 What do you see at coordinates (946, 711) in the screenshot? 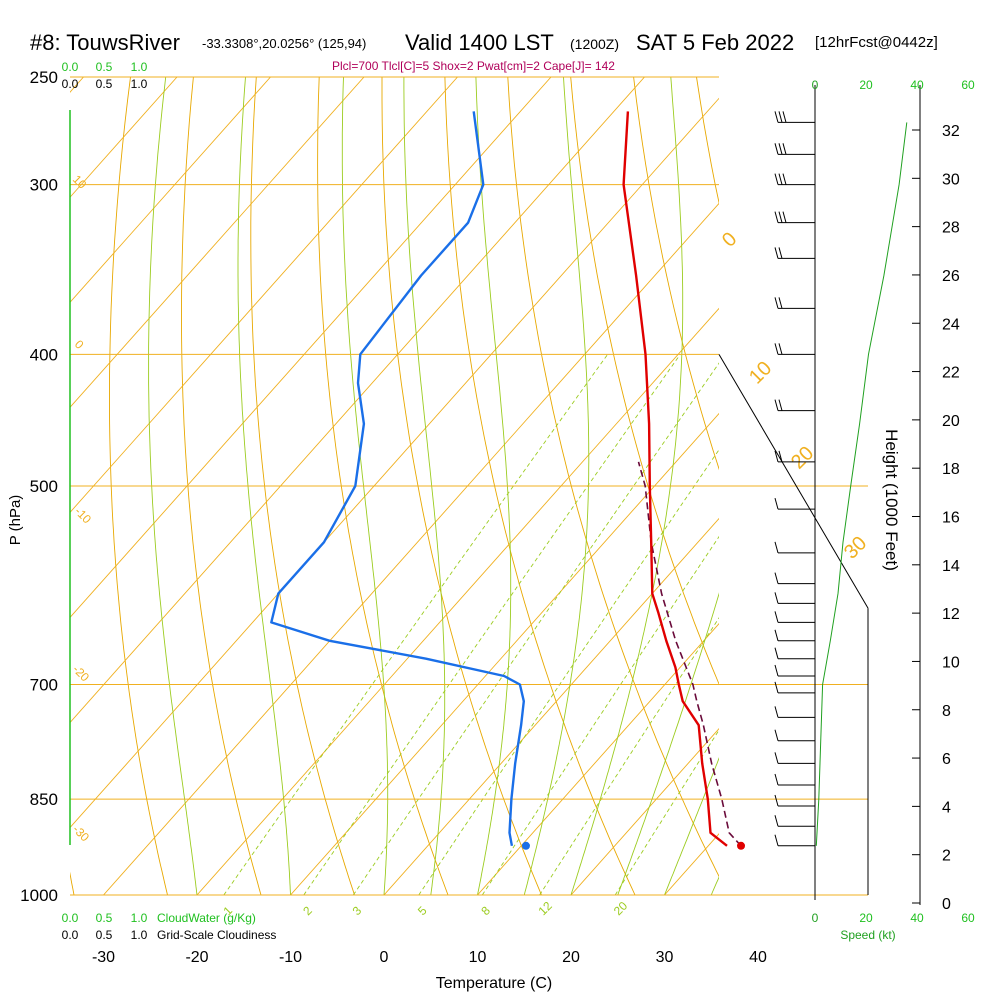
I see `height-tick-label: 8` at bounding box center [946, 711].